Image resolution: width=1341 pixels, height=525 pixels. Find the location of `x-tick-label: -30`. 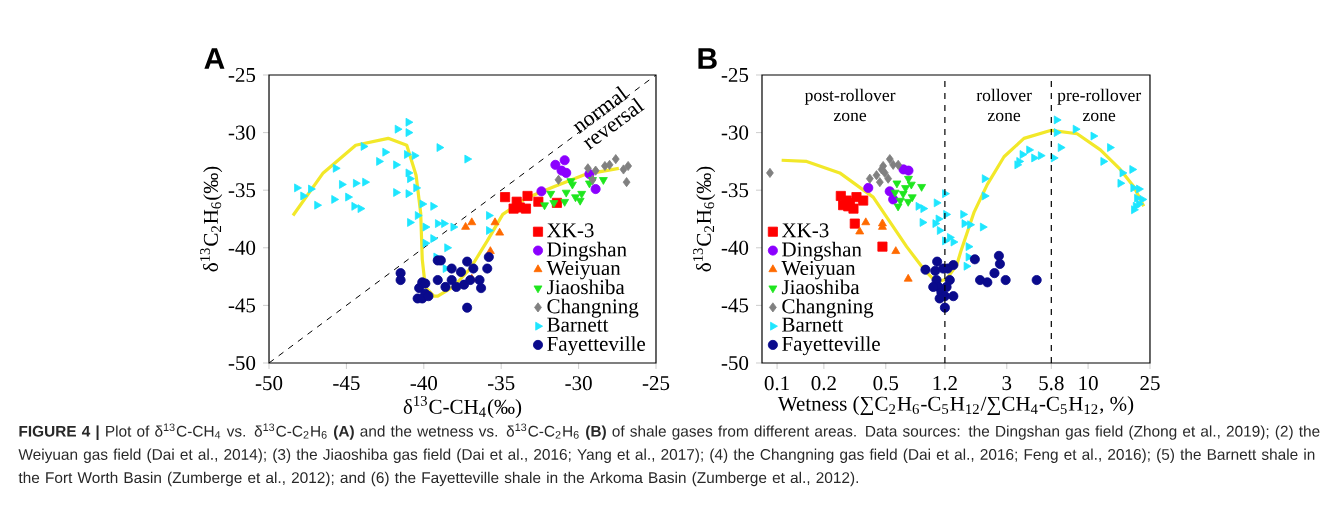

x-tick-label: -30 is located at coordinates (578, 383).